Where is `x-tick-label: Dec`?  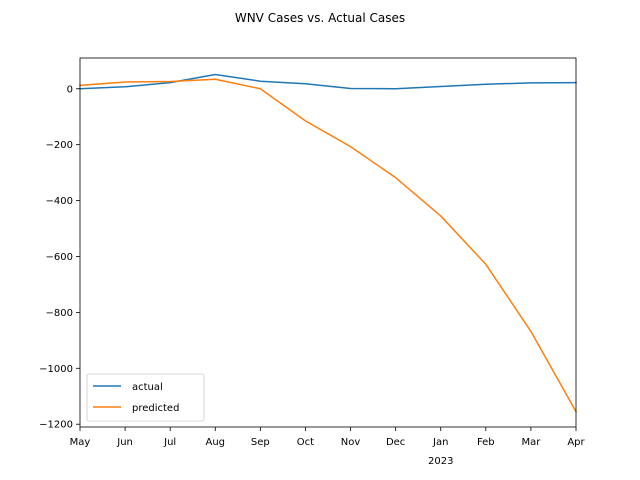 x-tick-label: Dec is located at coordinates (395, 442).